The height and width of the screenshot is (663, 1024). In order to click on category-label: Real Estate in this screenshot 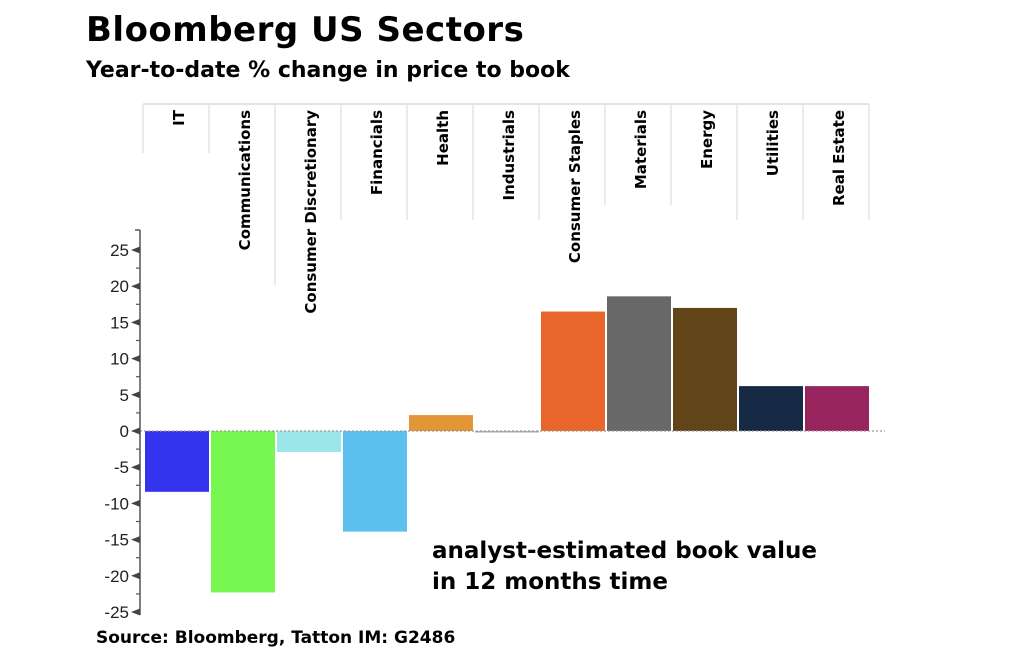, I will do `click(839, 158)`.